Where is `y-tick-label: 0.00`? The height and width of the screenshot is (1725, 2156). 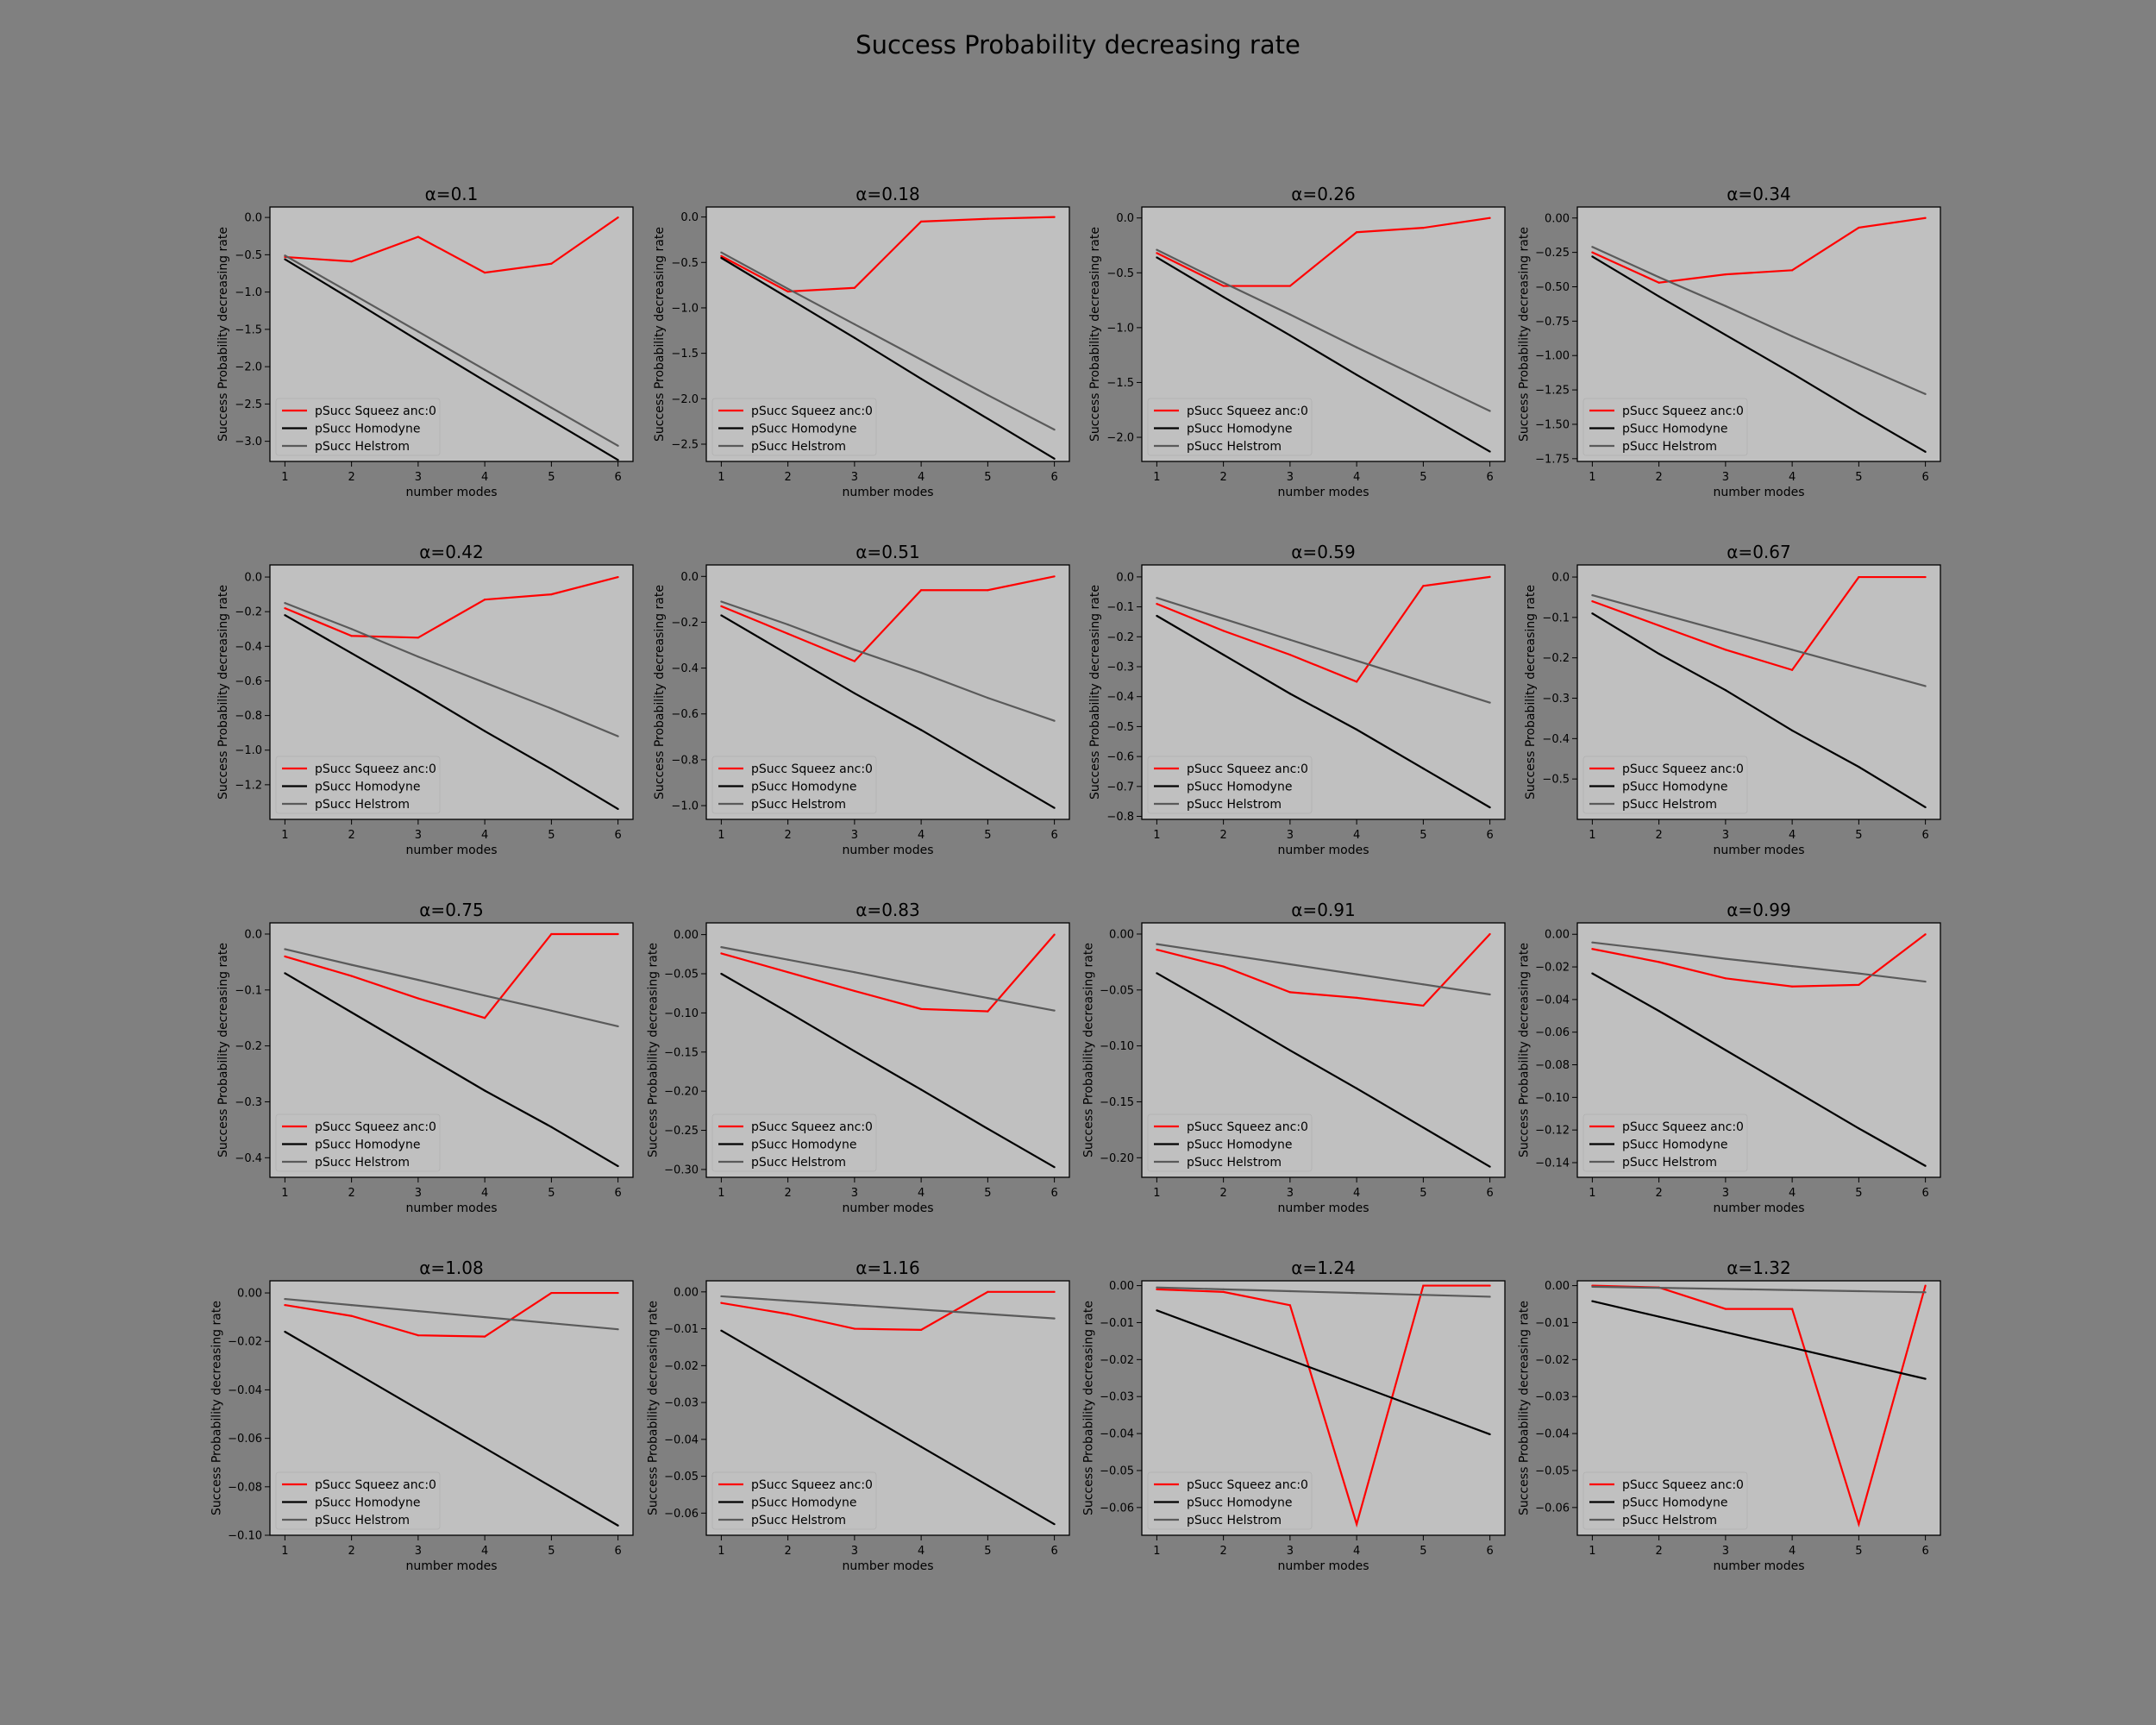 y-tick-label: 0.00 is located at coordinates (1557, 219).